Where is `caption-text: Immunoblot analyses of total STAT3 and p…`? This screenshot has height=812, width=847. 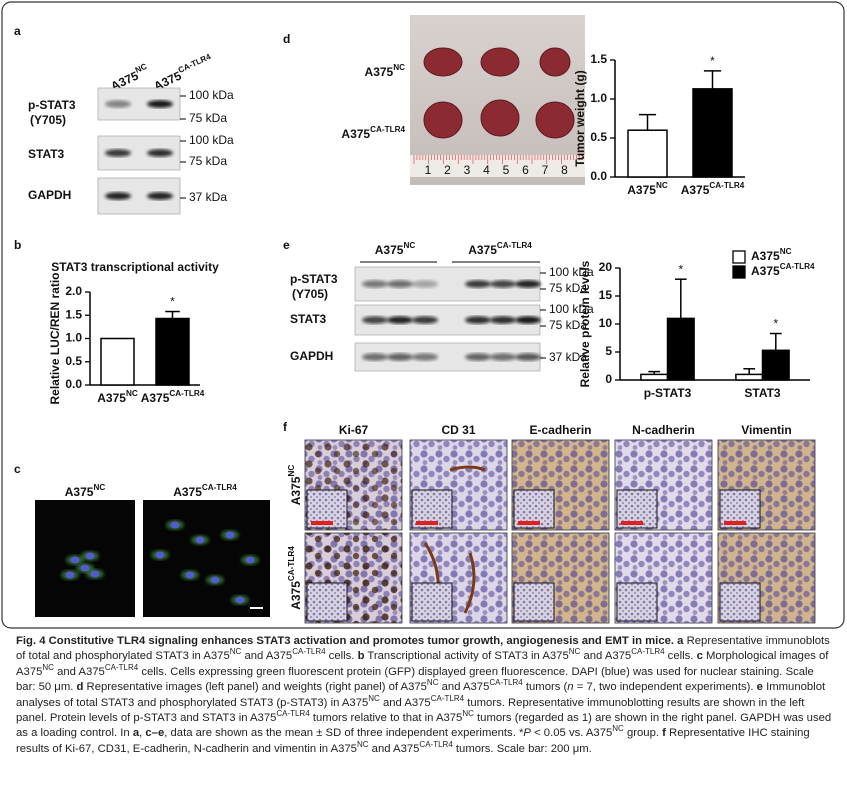 caption-text: Immunoblot analyses of total STAT3 and p… is located at coordinates (421, 695).